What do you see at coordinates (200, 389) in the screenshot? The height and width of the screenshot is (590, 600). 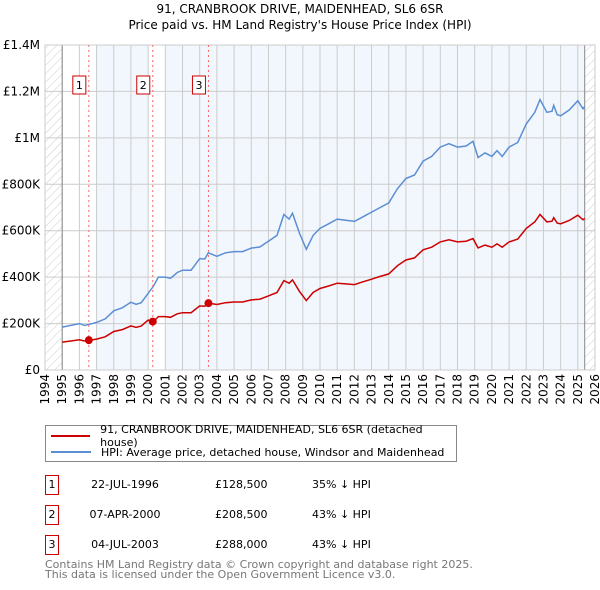 I see `x-tick-label: 2003` at bounding box center [200, 389].